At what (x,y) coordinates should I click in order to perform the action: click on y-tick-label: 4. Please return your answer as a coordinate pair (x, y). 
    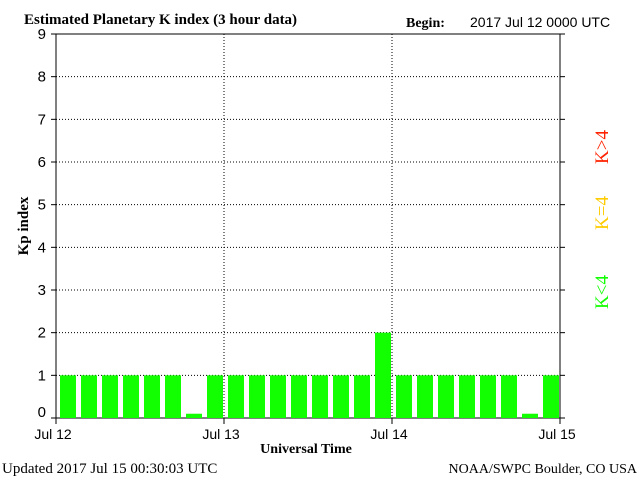
    Looking at the image, I should click on (42, 247).